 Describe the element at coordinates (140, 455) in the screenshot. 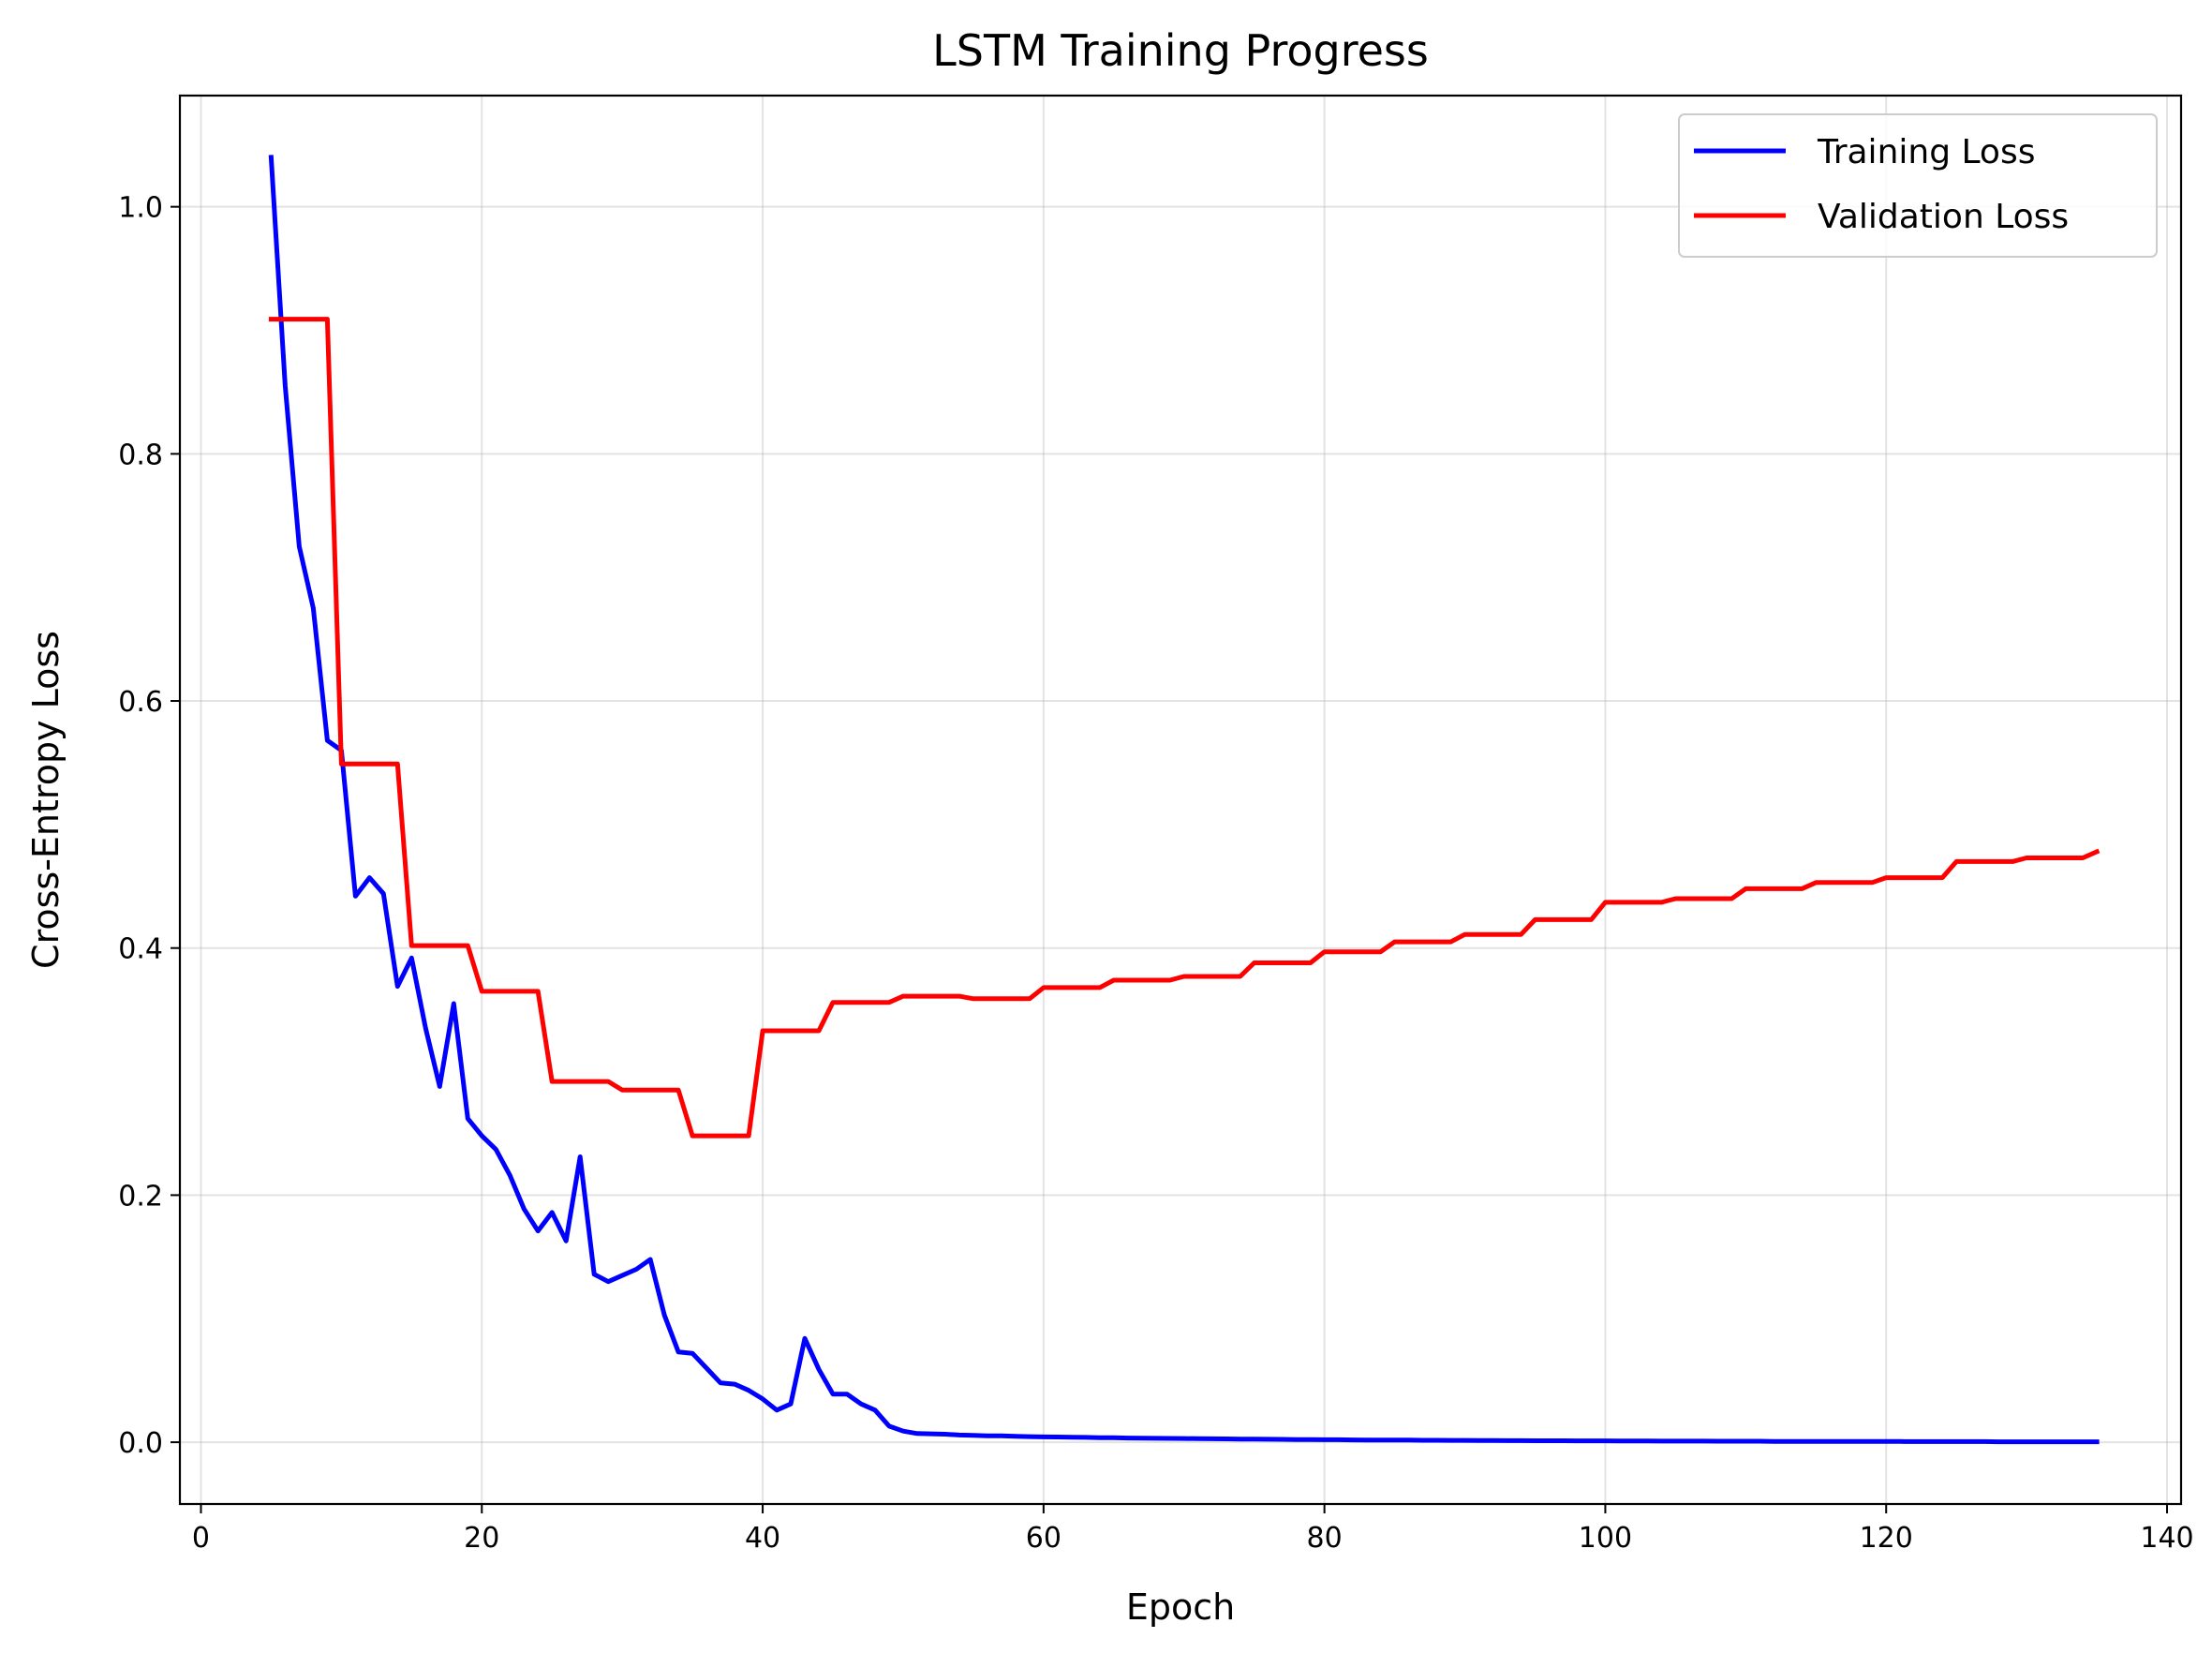

I see `y-tick-label: 0.8` at that location.